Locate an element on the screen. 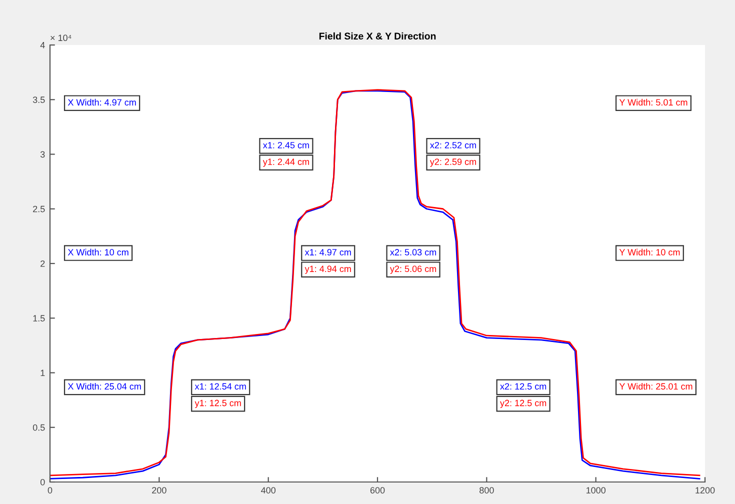  text: × 10⁴ is located at coordinates (61, 38).